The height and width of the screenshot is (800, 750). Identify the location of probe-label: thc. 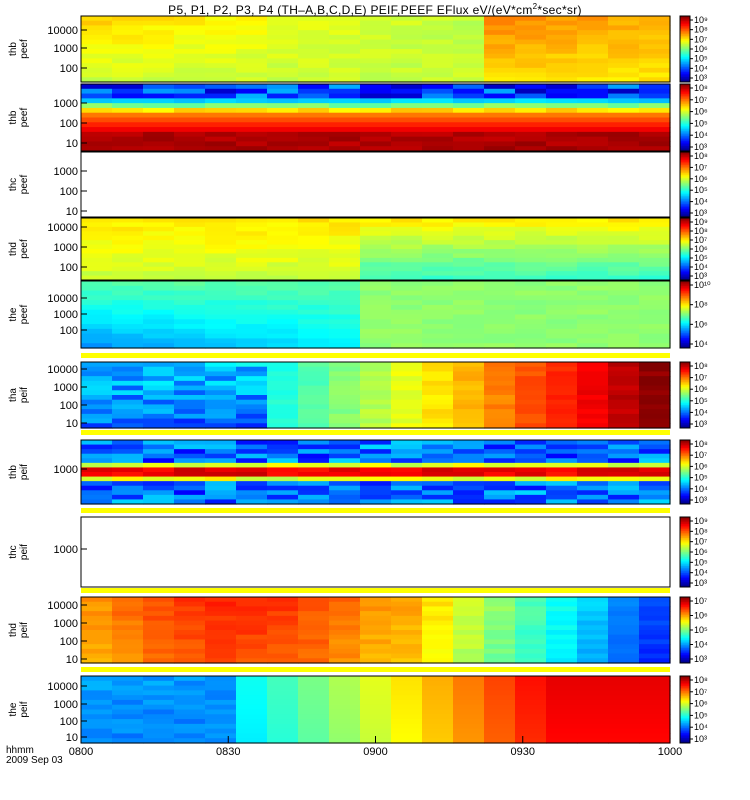
(13, 551).